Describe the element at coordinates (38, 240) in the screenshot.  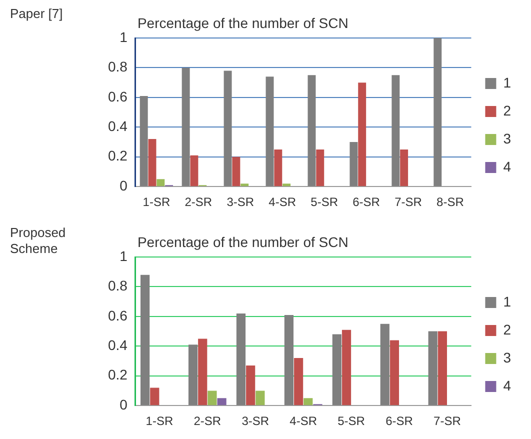
I see `text: Proposed Scheme` at that location.